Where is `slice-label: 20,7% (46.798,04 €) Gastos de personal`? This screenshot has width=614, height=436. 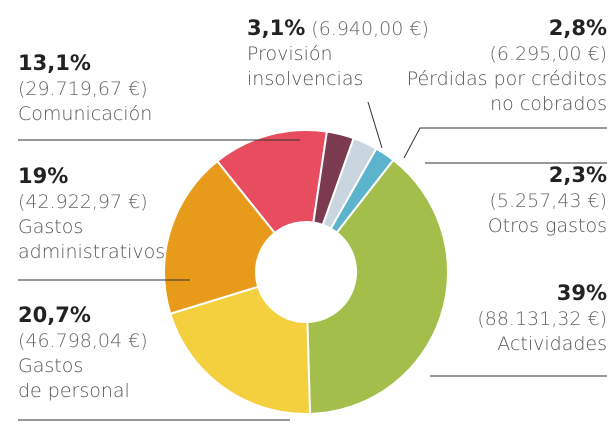
slice-label: 20,7% (46.798,04 €) Gastos de personal is located at coordinates (83, 352).